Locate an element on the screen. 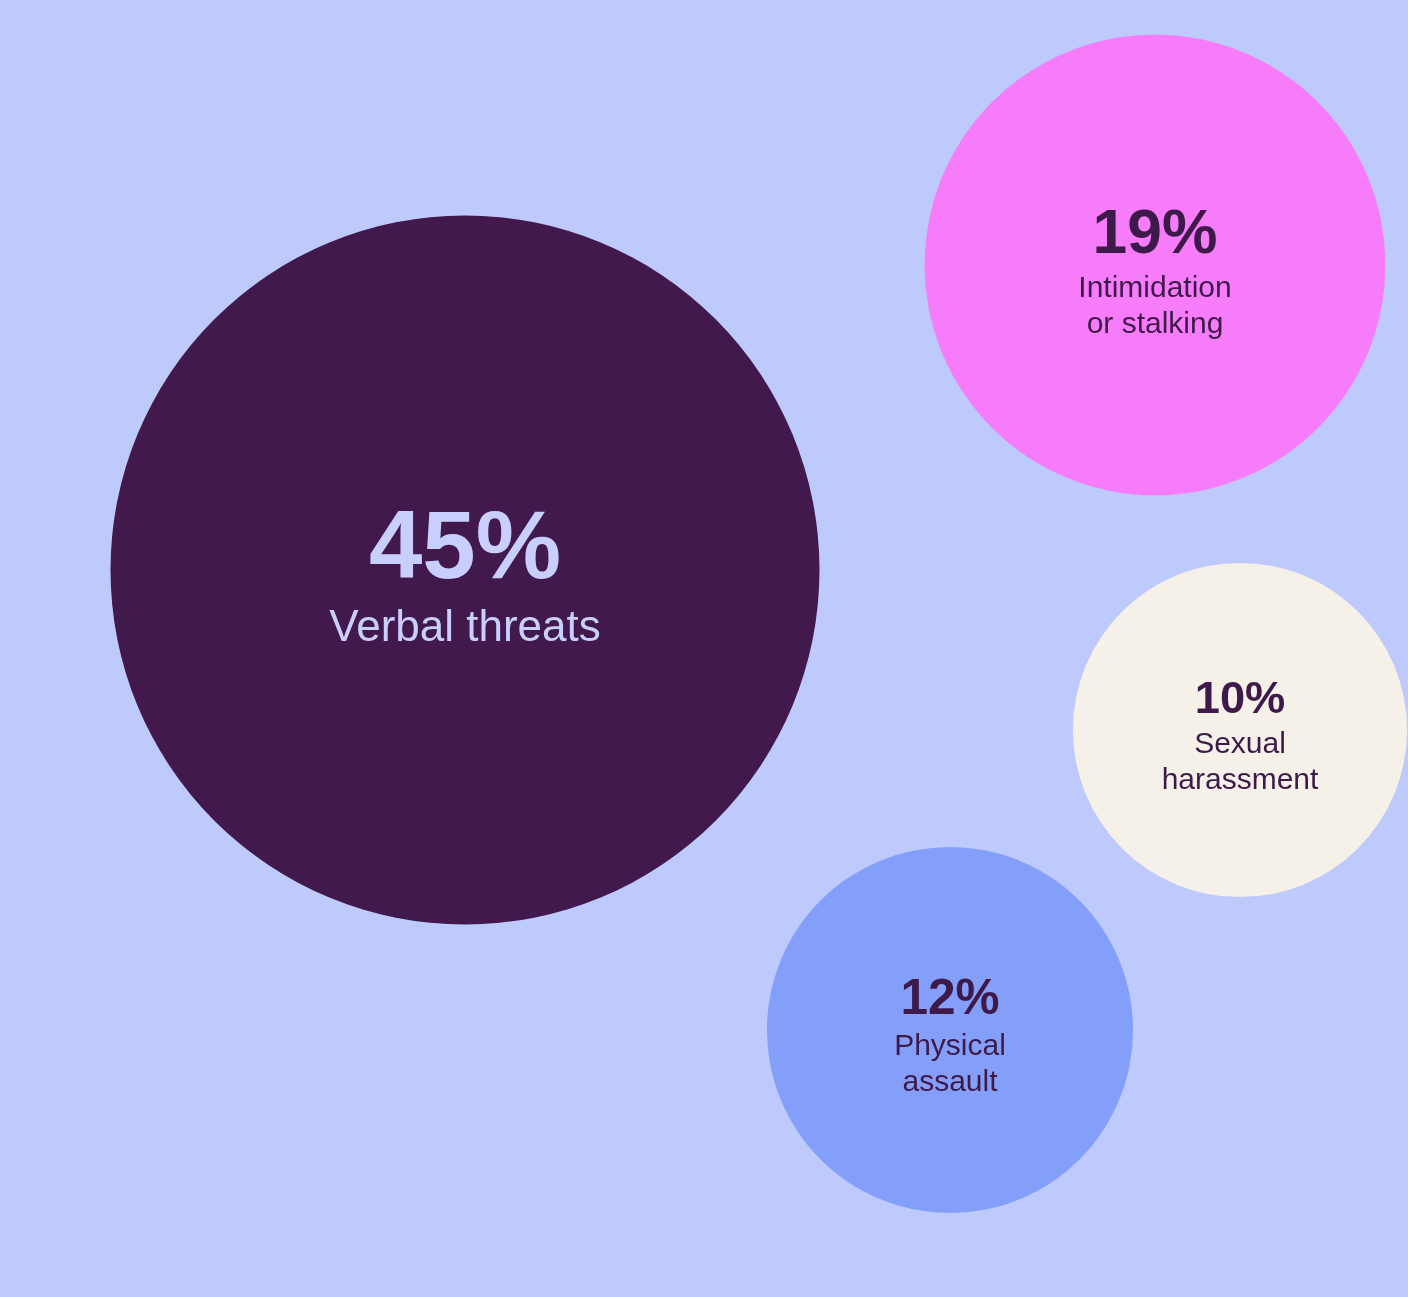 The image size is (1408, 1297). category-label: Verbal threats is located at coordinates (465, 626).